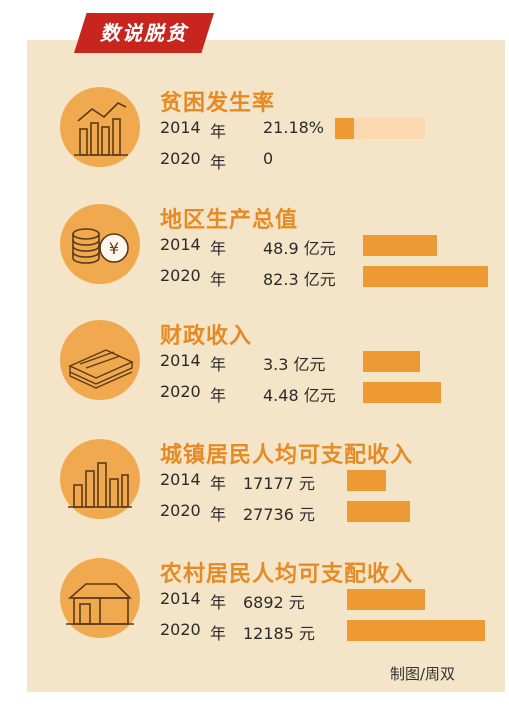 The width and height of the screenshot is (509, 715). I want to click on value-label: 82.3 亿元, so click(299, 279).